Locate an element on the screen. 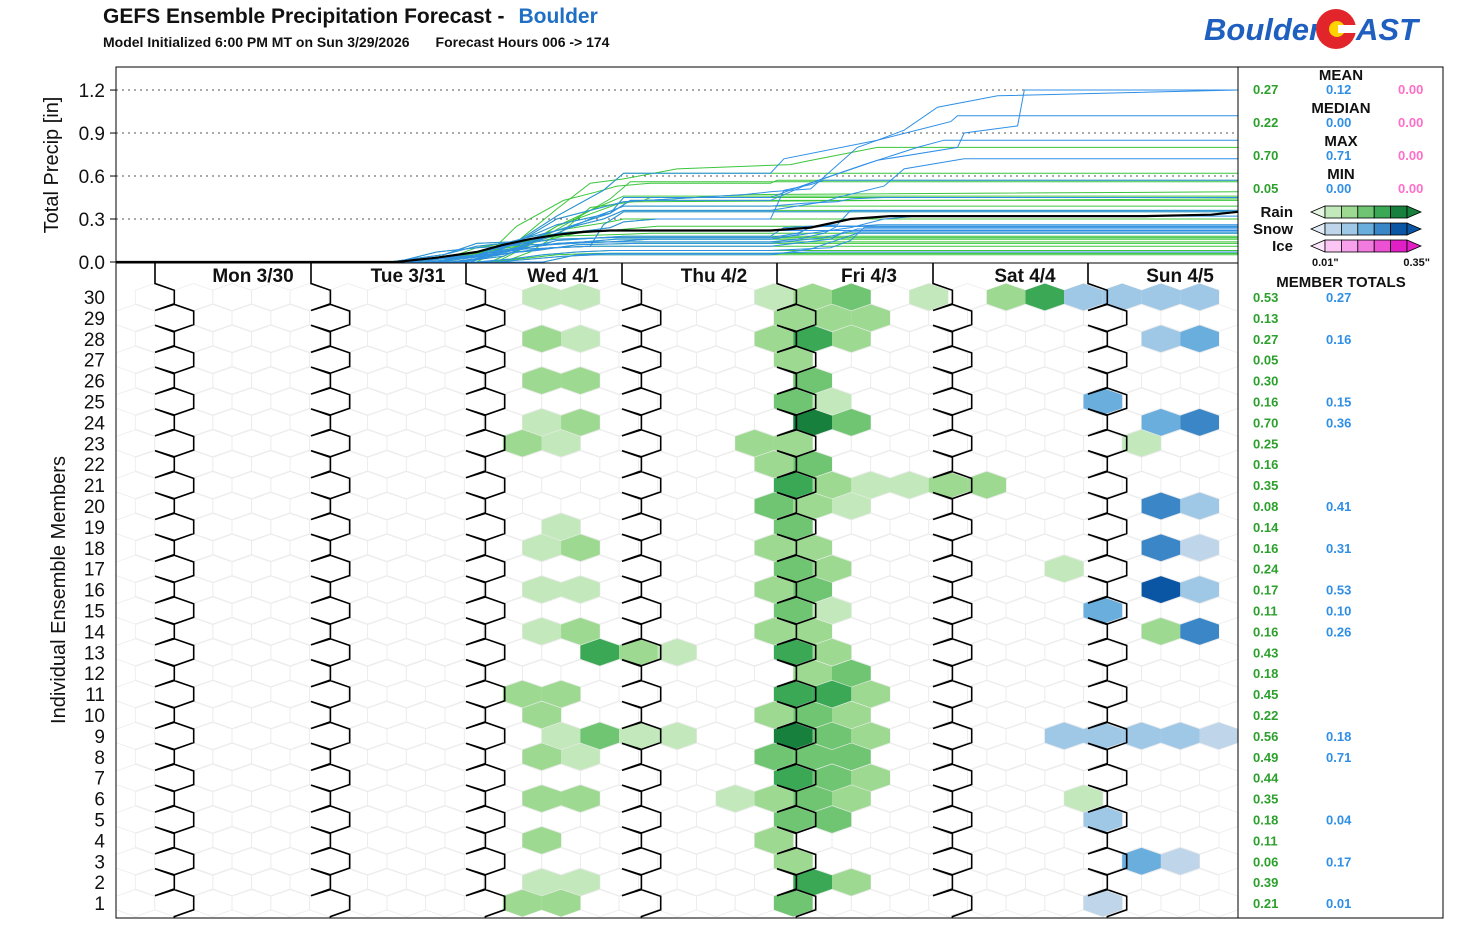  member-total-snow: 0.18 is located at coordinates (1338, 736).